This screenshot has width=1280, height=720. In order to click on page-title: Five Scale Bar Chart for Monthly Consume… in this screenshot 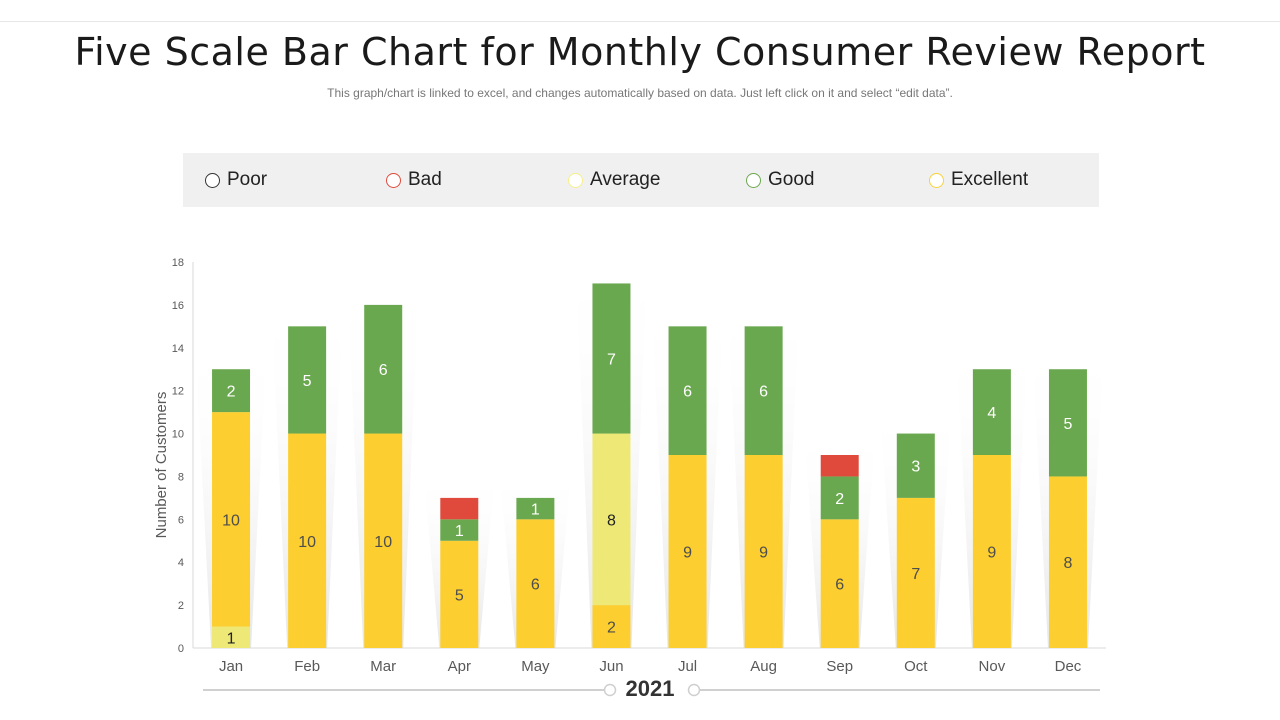, I will do `click(640, 52)`.